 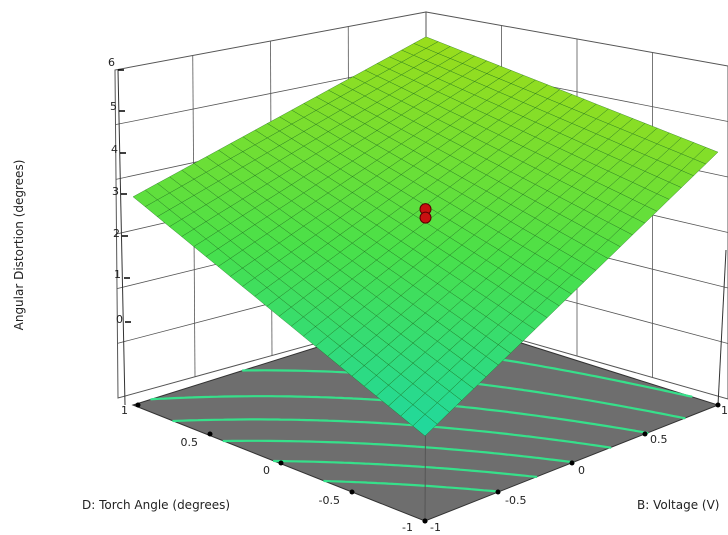 What do you see at coordinates (116, 233) in the screenshot?
I see `z-tick-label: 2` at bounding box center [116, 233].